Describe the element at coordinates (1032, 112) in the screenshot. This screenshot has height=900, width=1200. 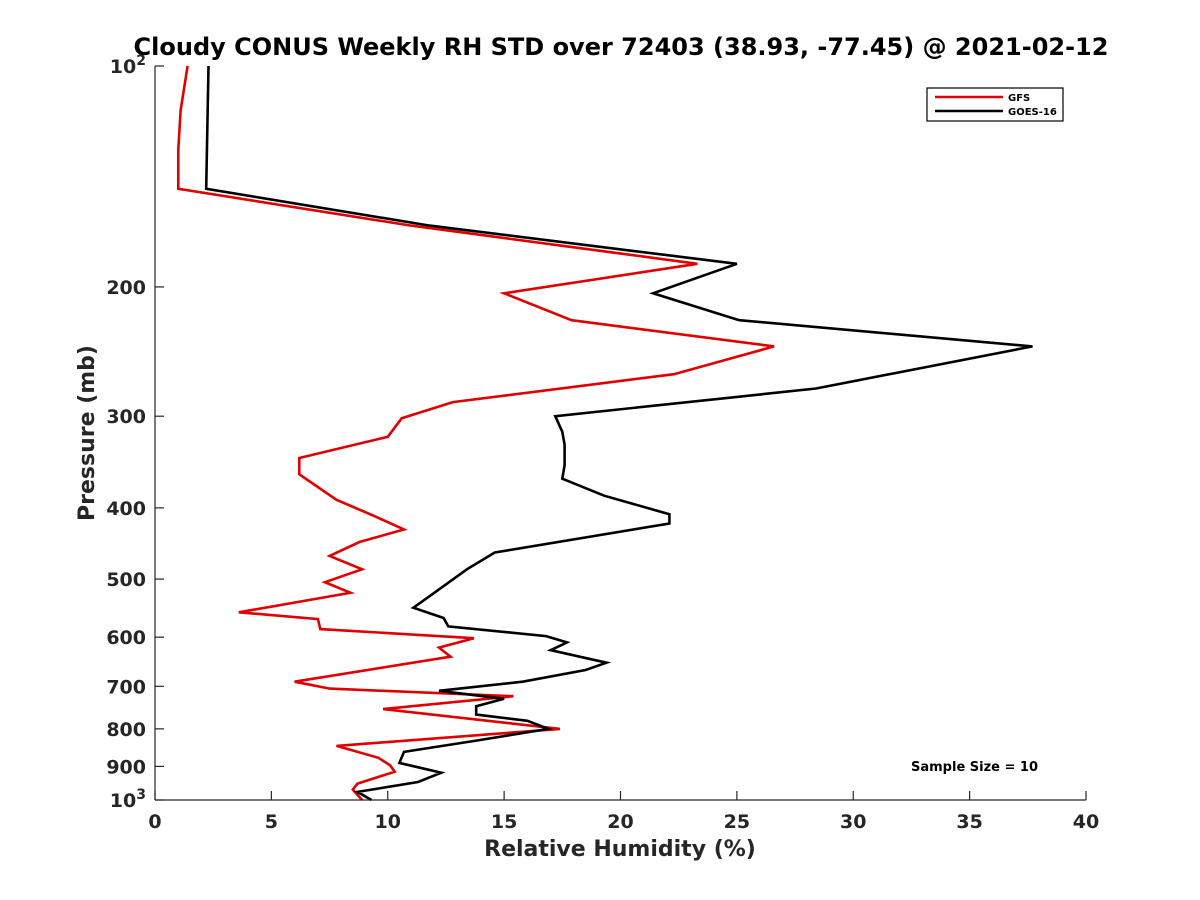
I see `legend-label-goes16: GOES-16` at that location.